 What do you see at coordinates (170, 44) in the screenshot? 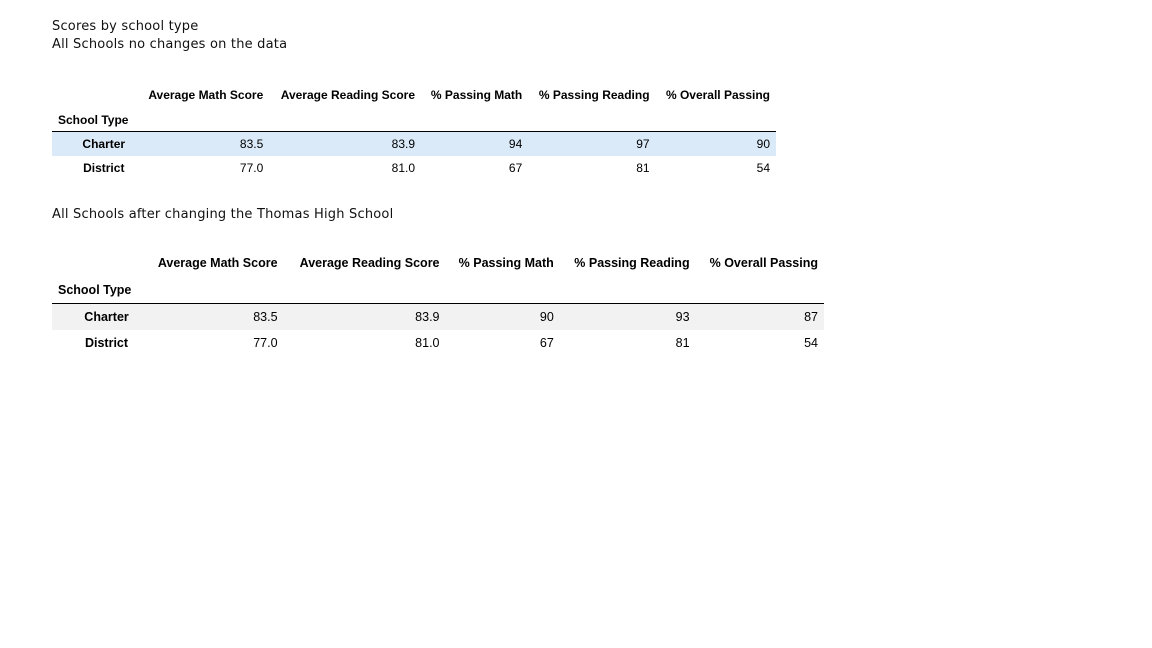
I see `caption-original-data: All Schools no changes on the data` at bounding box center [170, 44].